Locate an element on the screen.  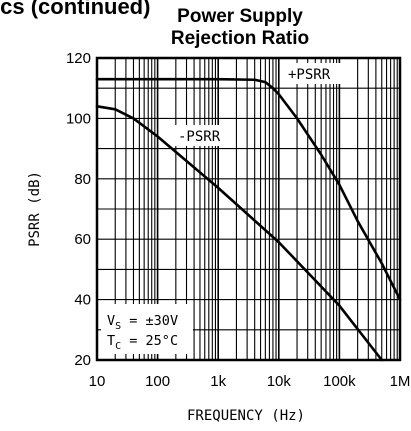
x-tick-label: 100k is located at coordinates (339, 381).